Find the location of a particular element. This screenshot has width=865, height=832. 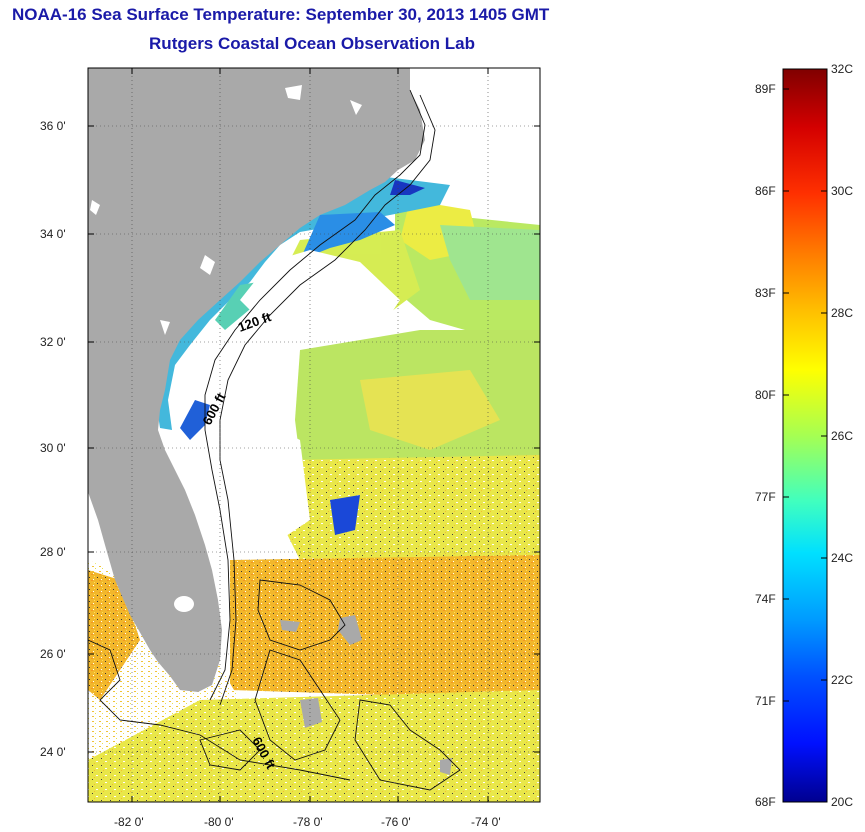

lon-label: -78 0' is located at coordinates (308, 822).